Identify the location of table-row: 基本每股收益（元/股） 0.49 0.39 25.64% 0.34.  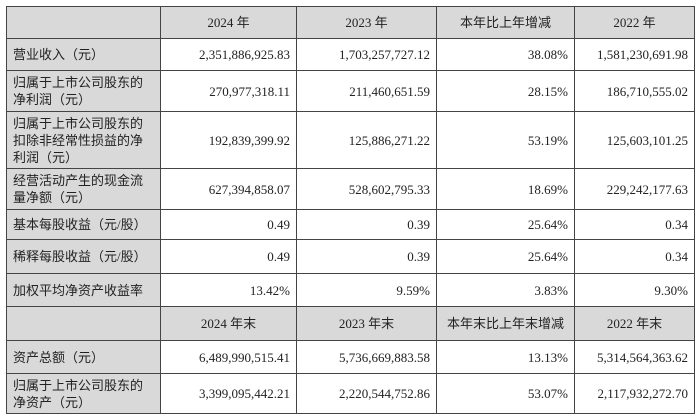
(350, 224).